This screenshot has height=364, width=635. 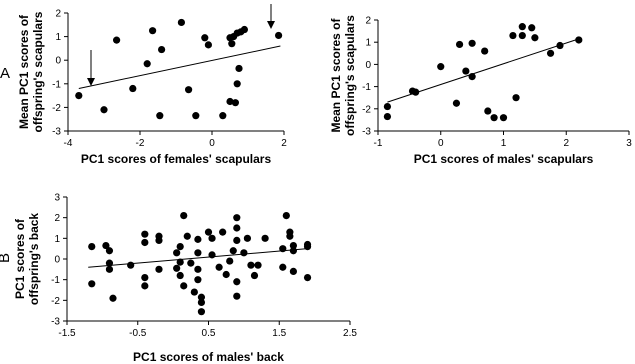 What do you see at coordinates (504, 143) in the screenshot?
I see `x-tick-label: 1` at bounding box center [504, 143].